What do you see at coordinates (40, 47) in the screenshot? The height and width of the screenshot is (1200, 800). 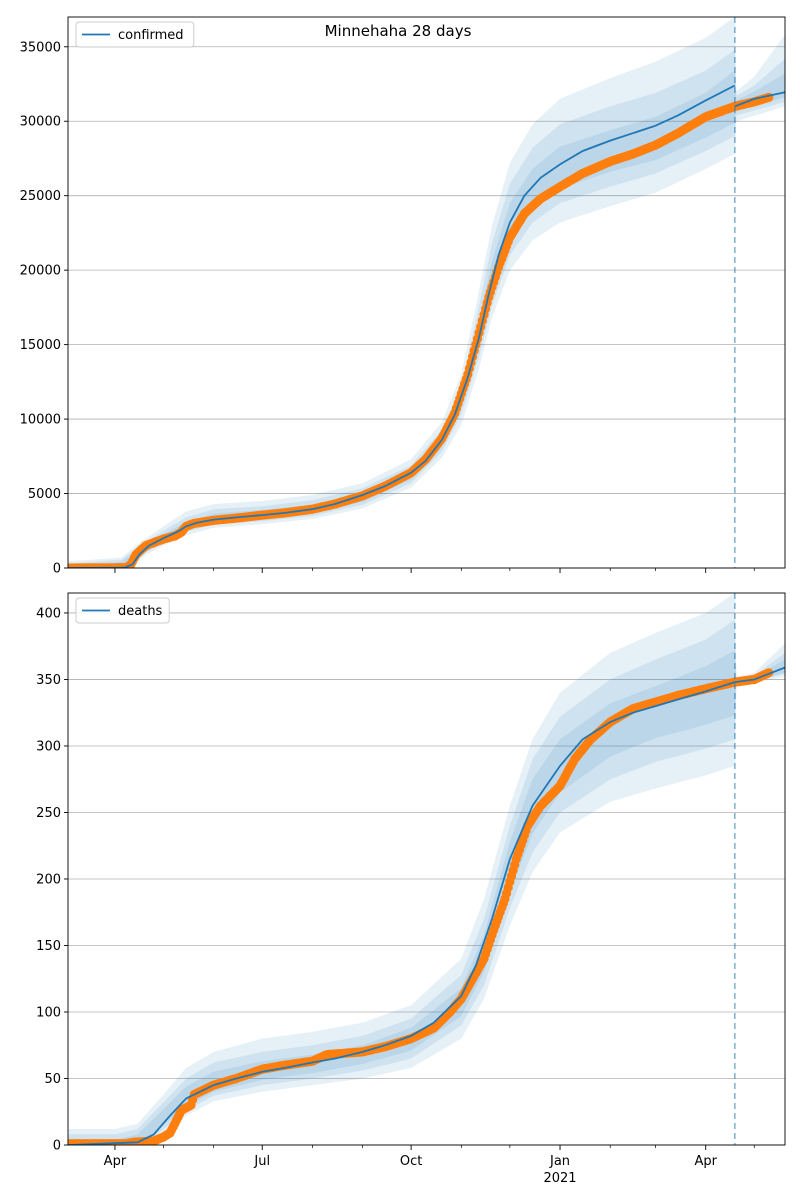 I see `y-tick-label: 35000` at bounding box center [40, 47].